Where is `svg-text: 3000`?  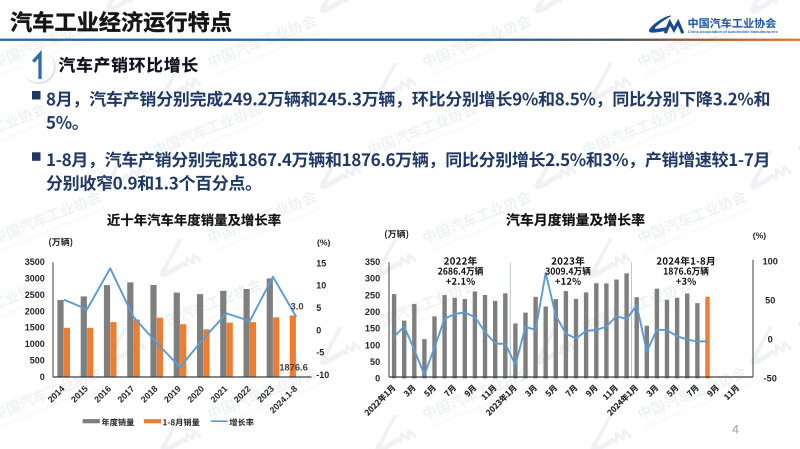 svg-text: 3000 is located at coordinates (35, 279).